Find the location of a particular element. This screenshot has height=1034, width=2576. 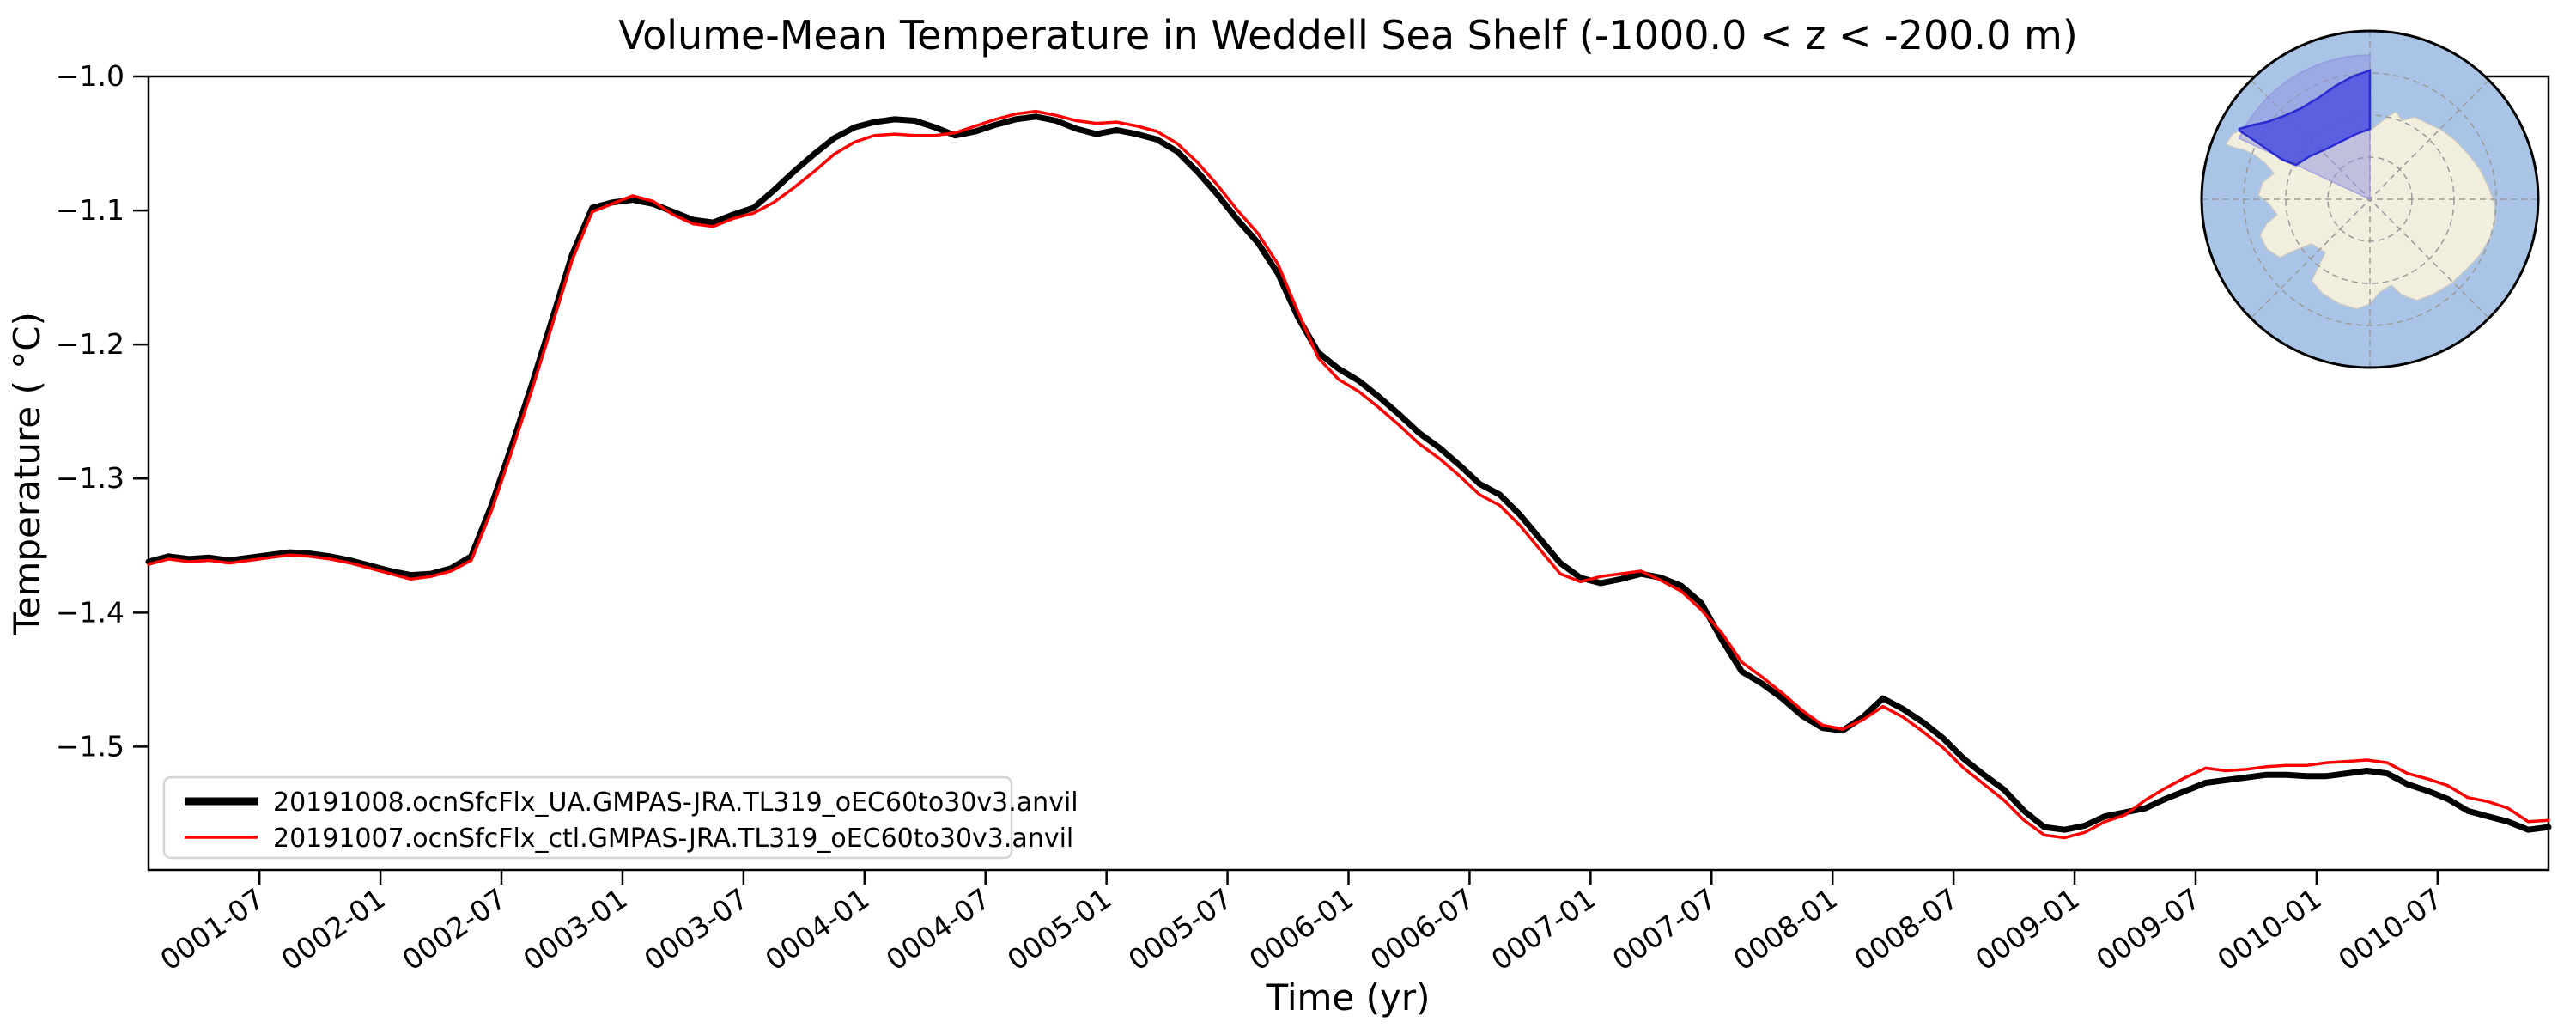

x-tick-label: 0004-01 is located at coordinates (817, 929).